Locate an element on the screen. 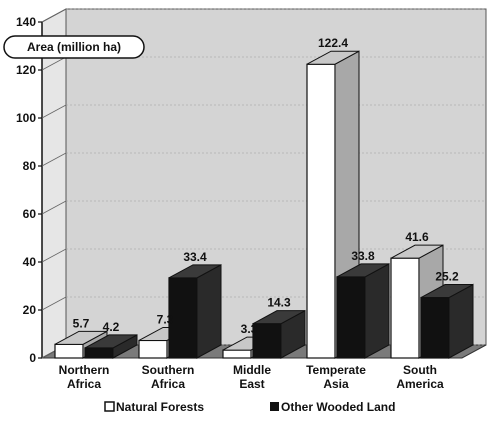 The width and height of the screenshot is (500, 423). data-label-natural-forests: 7.3 is located at coordinates (165, 319).